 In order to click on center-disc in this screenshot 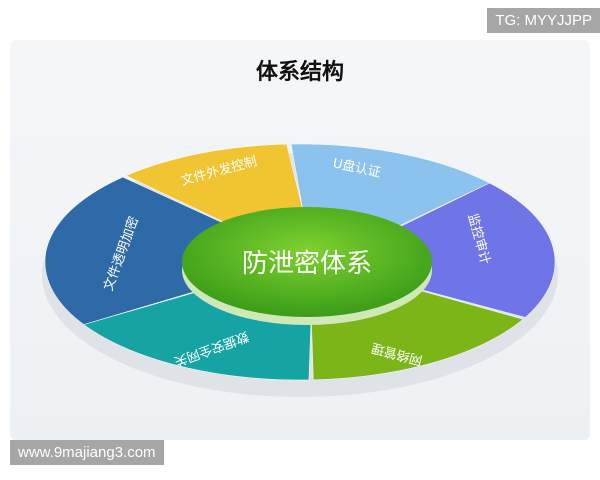, I will do `click(307, 262)`.